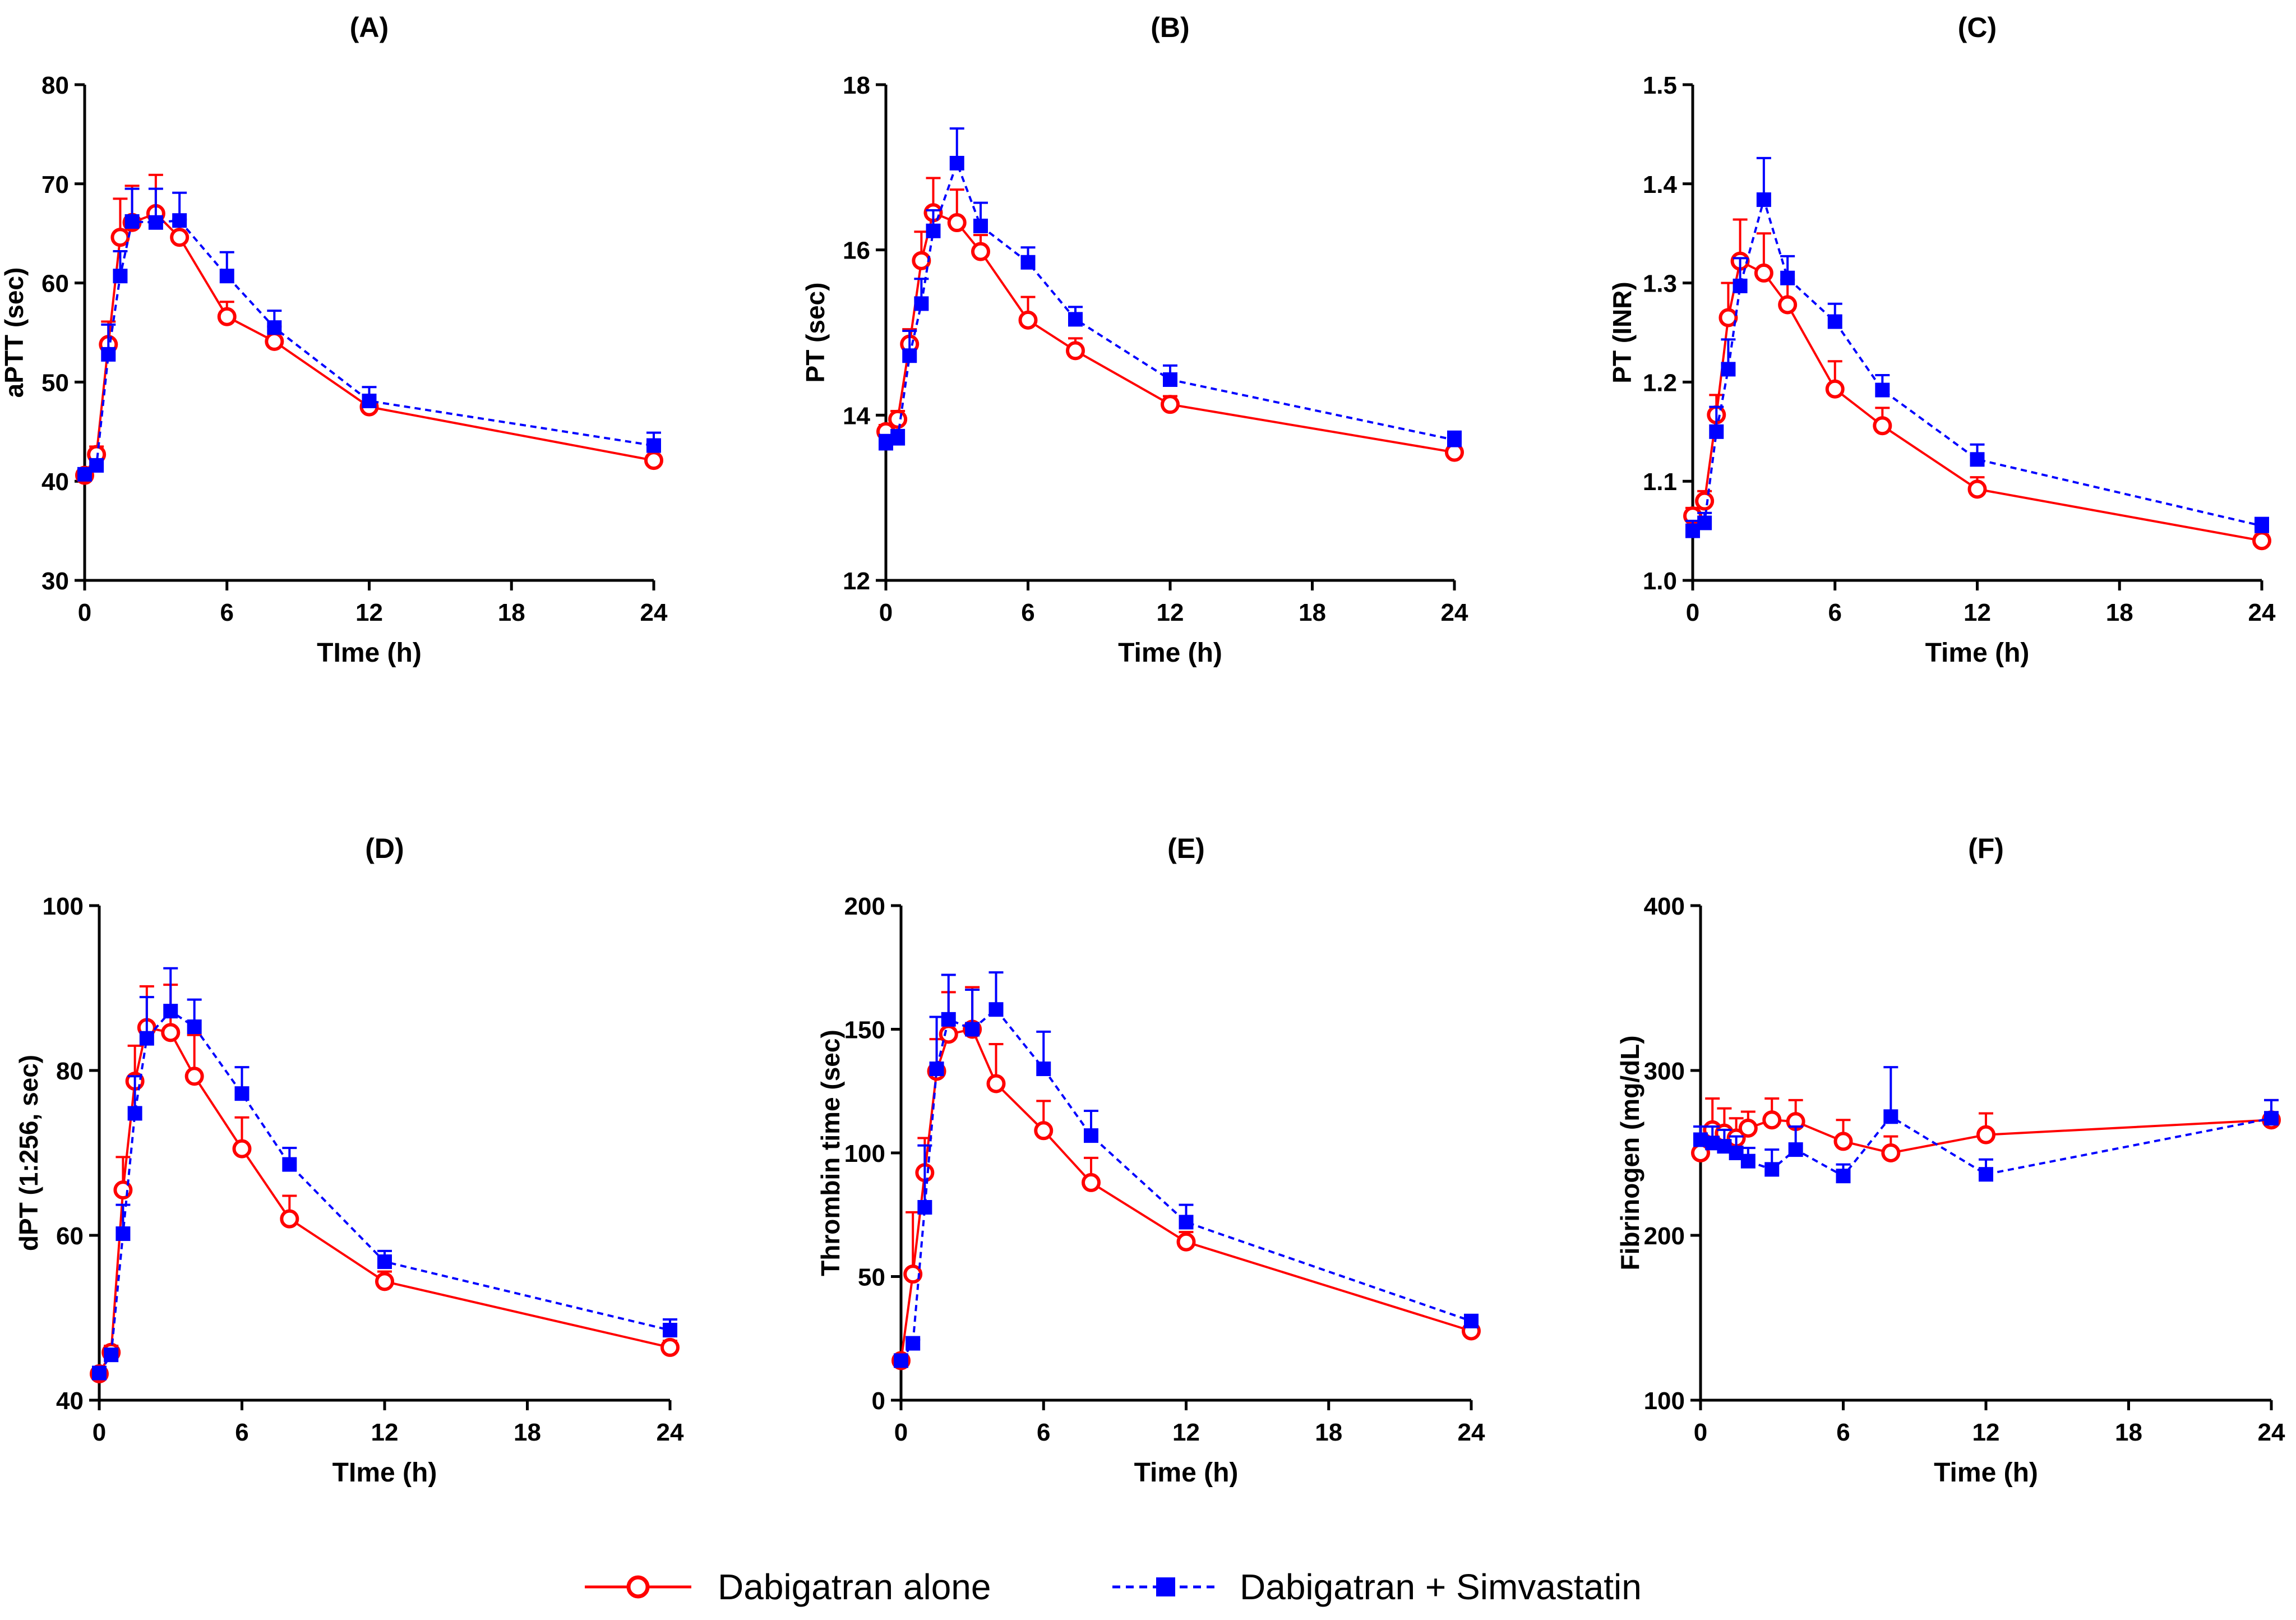 This screenshot has height=1620, width=2296. What do you see at coordinates (1660, 85) in the screenshot?
I see `y-tick-label: 1.5` at bounding box center [1660, 85].